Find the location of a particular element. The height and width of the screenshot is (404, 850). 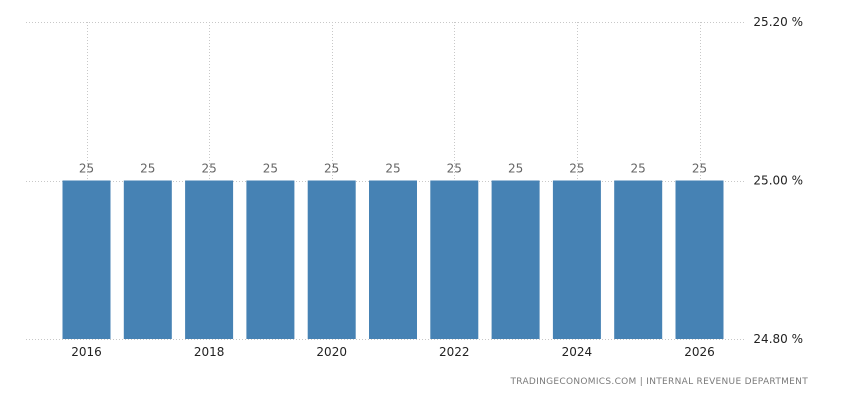

bar-2022 is located at coordinates (454, 260).